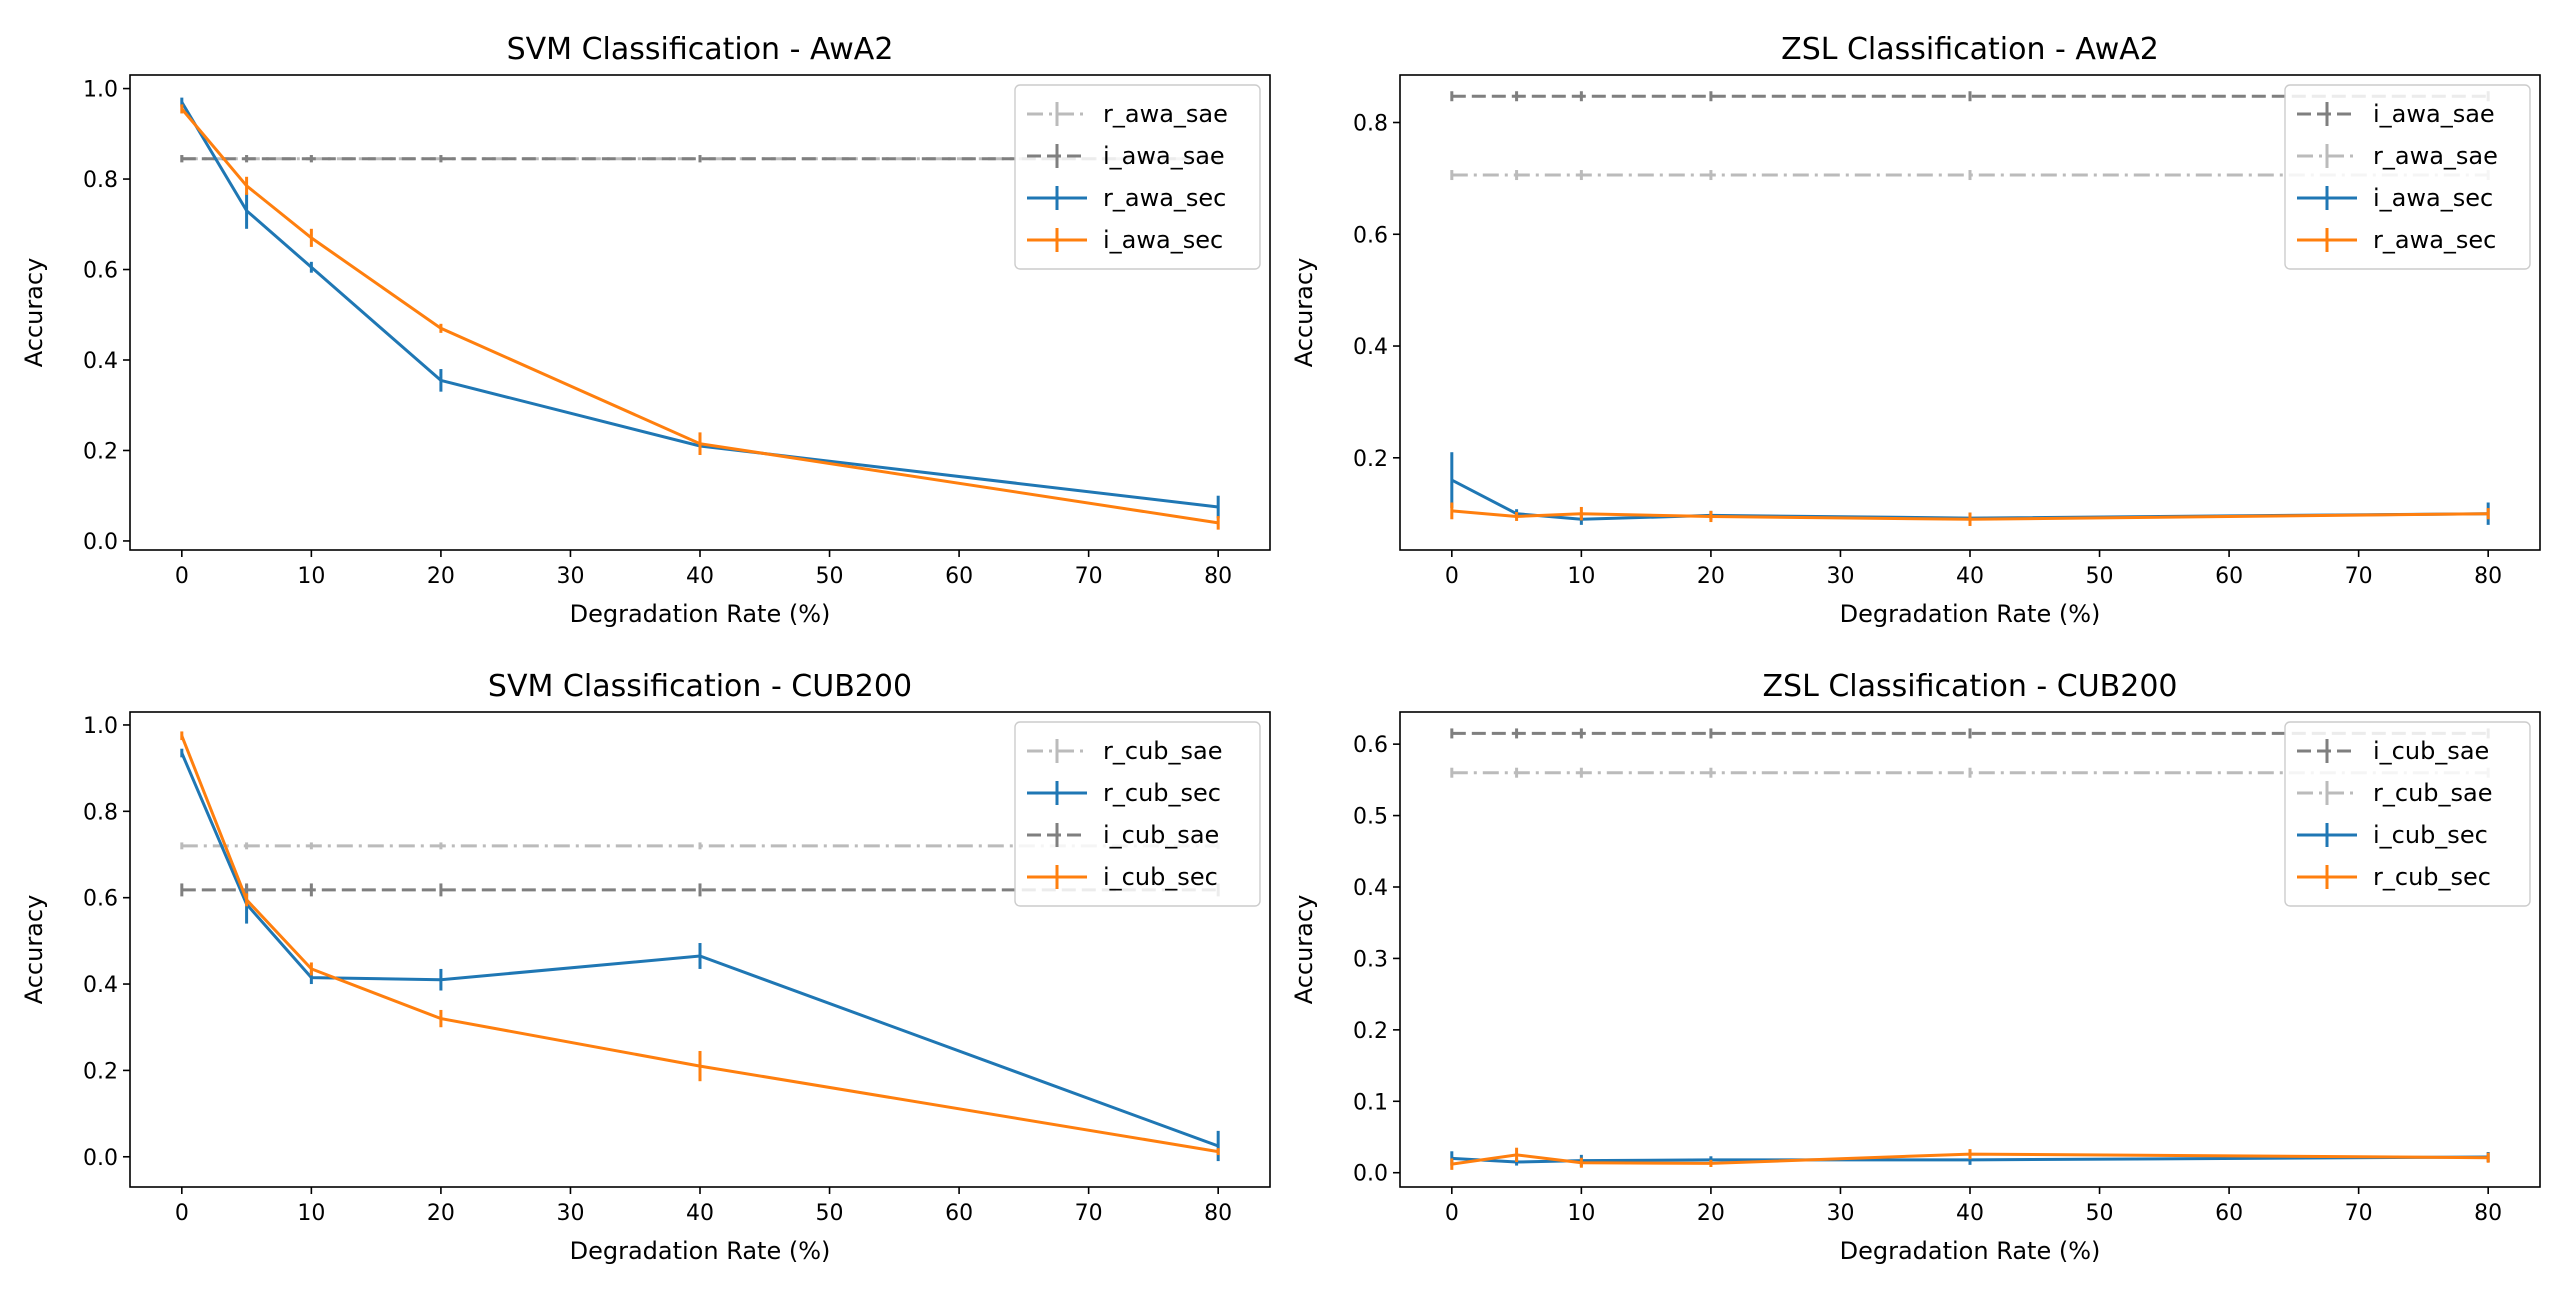  I want to click on series-line-i_awa_sec, so click(699, 316).